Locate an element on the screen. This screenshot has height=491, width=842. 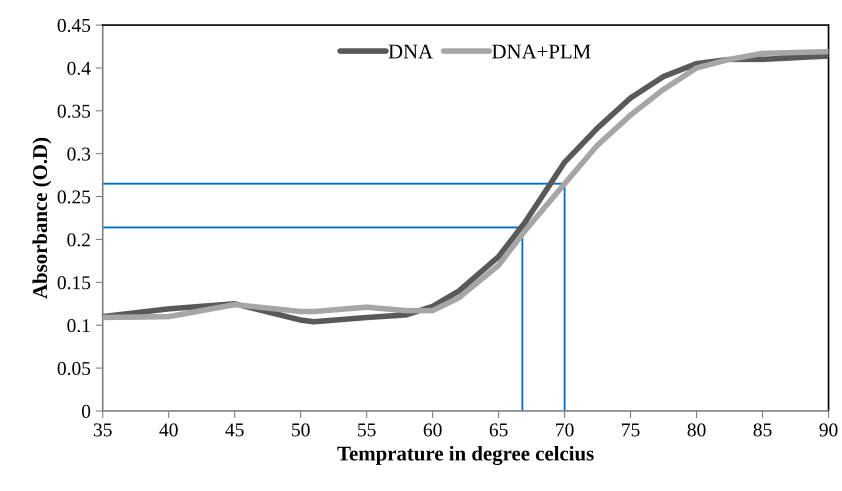
x-tick-label: 60 is located at coordinates (433, 429).